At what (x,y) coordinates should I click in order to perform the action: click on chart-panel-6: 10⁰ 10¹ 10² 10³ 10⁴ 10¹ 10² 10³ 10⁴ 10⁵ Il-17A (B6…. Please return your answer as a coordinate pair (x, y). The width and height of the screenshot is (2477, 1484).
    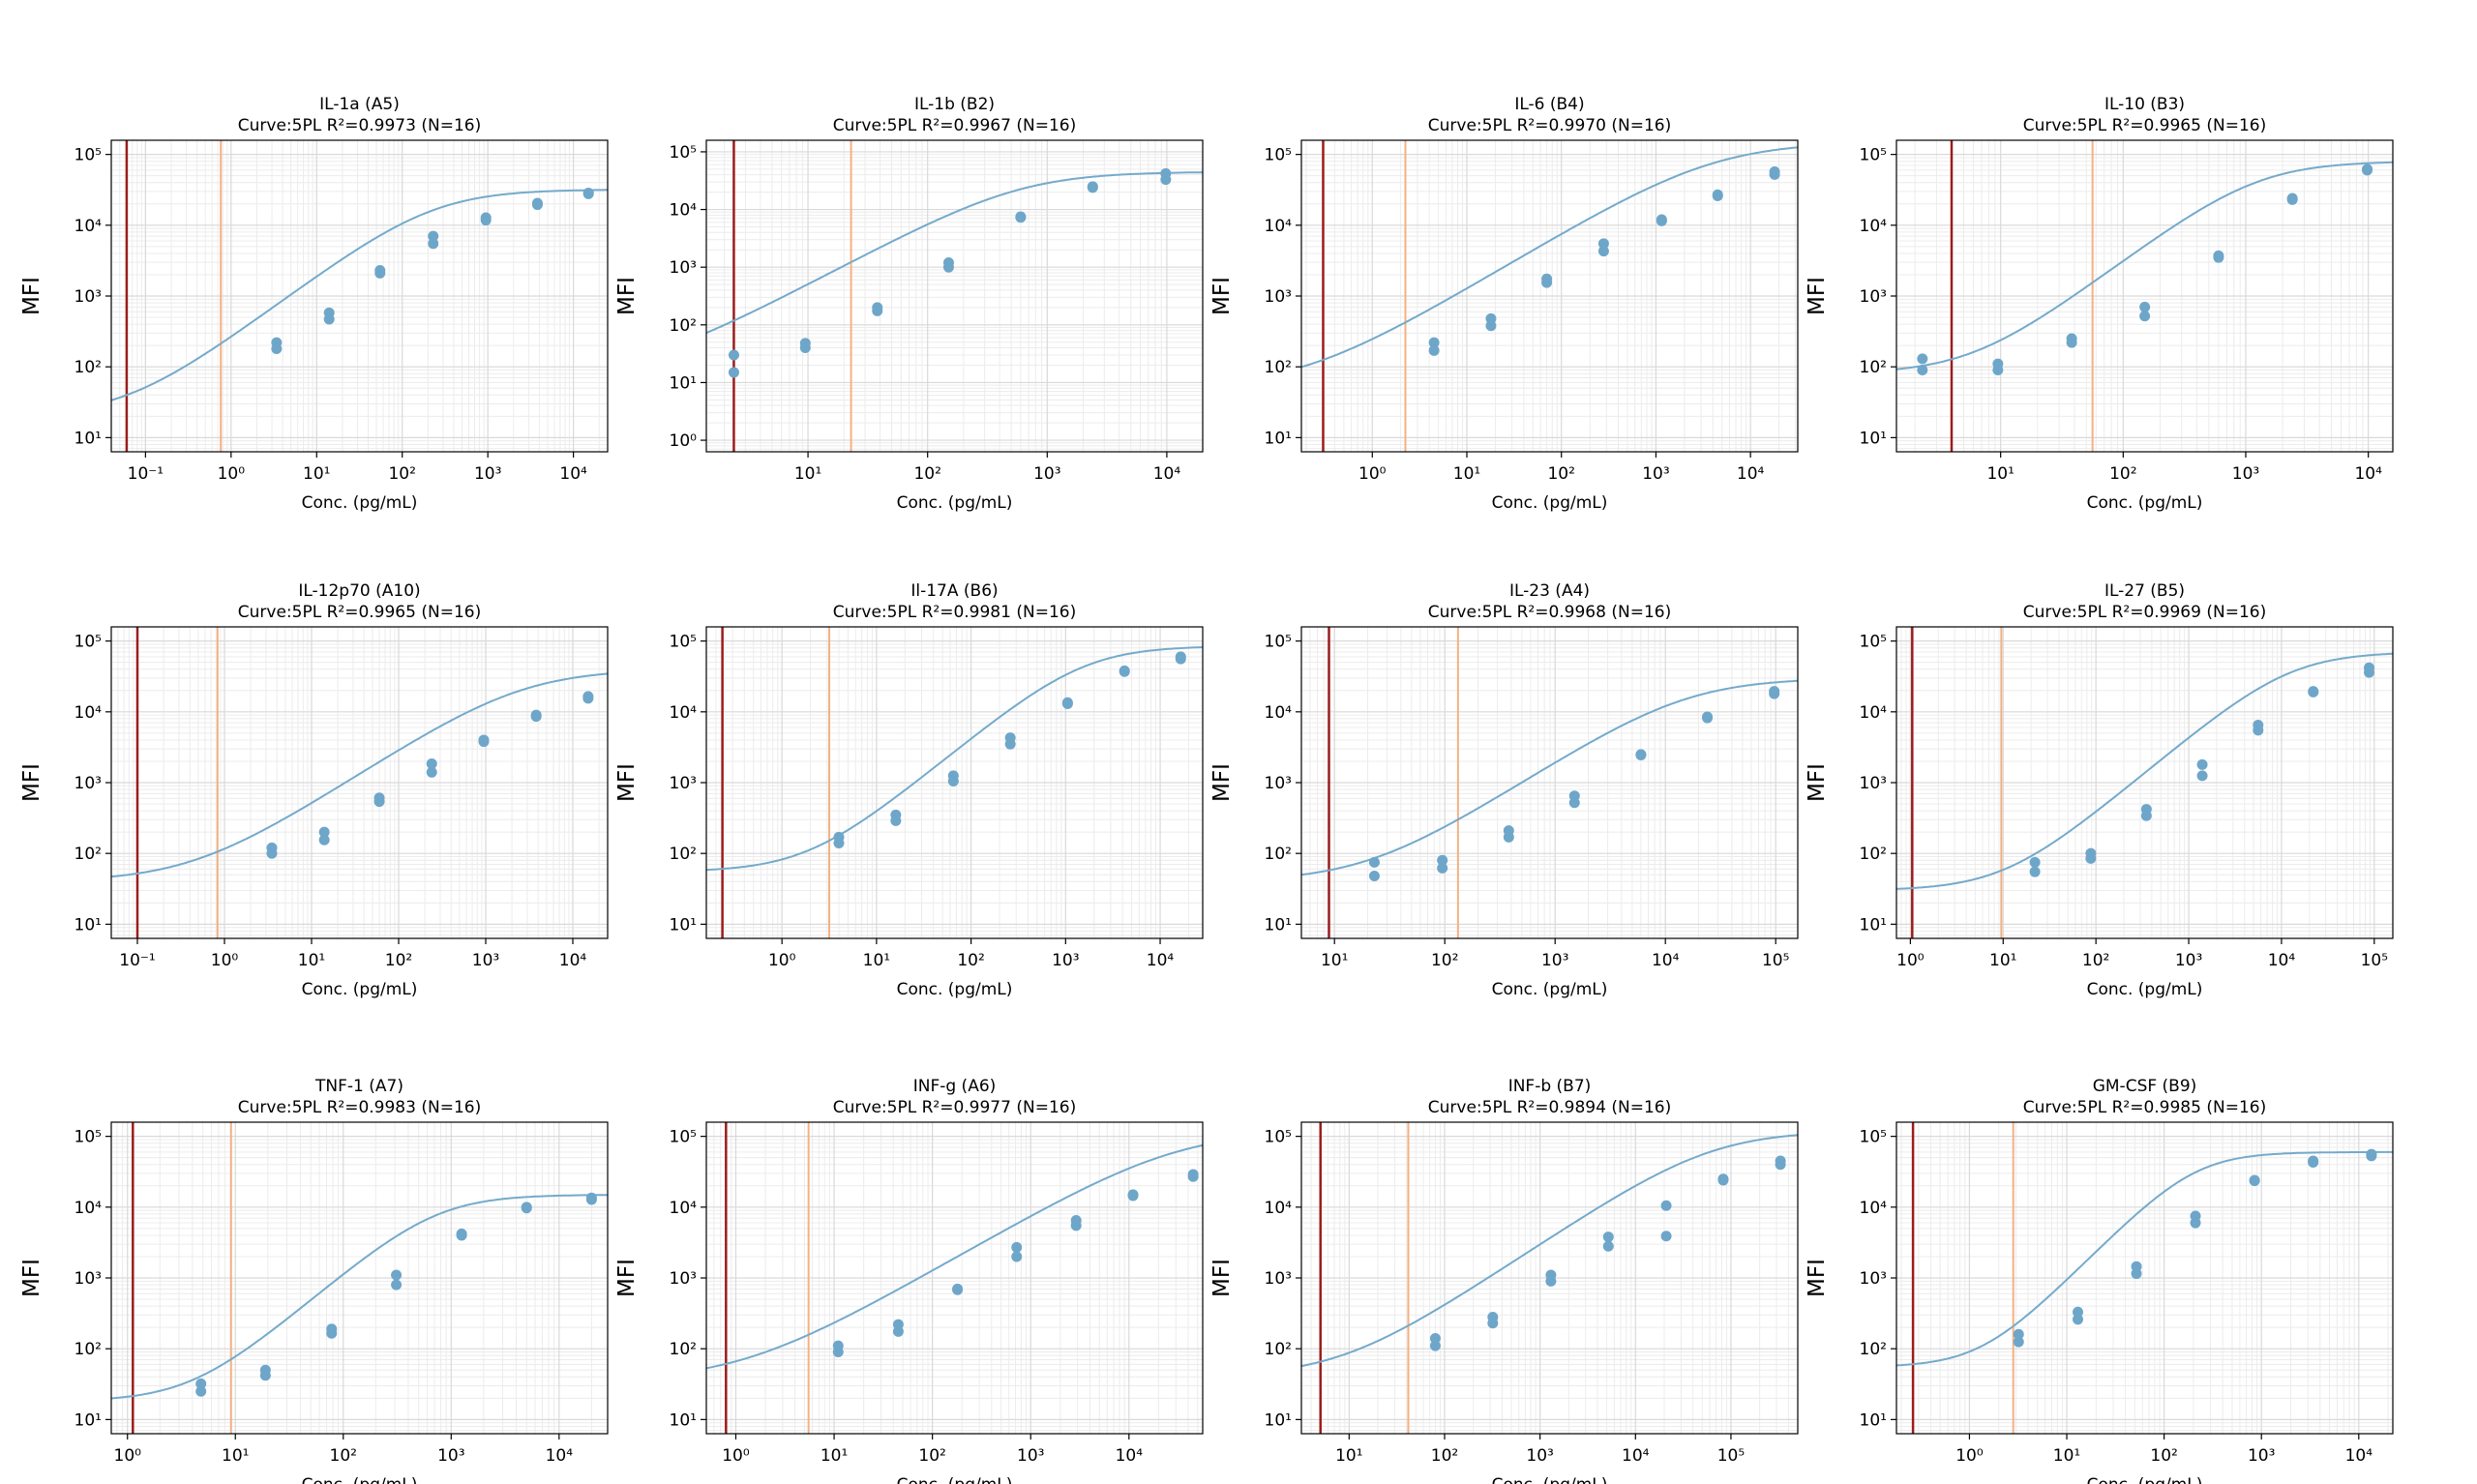
    Looking at the image, I should click on (909, 790).